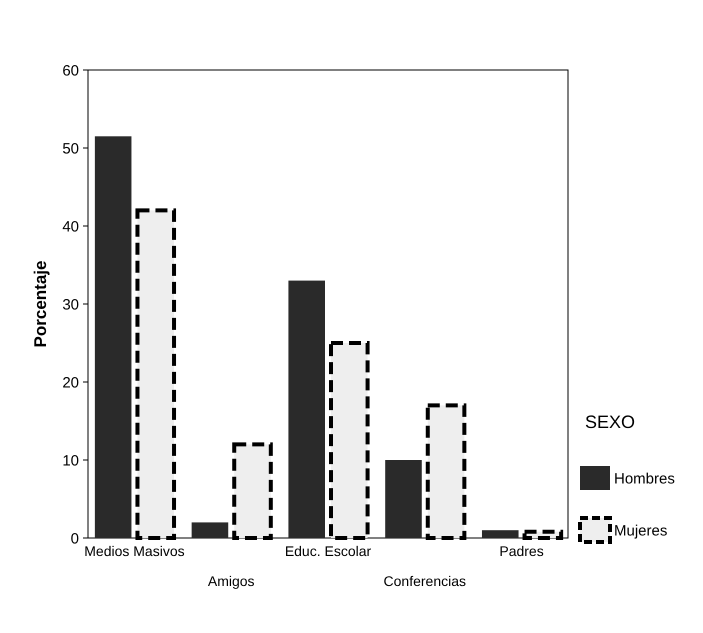 Image resolution: width=703 pixels, height=633 pixels. I want to click on x-tick-label: Educ. Escolar, so click(328, 551).